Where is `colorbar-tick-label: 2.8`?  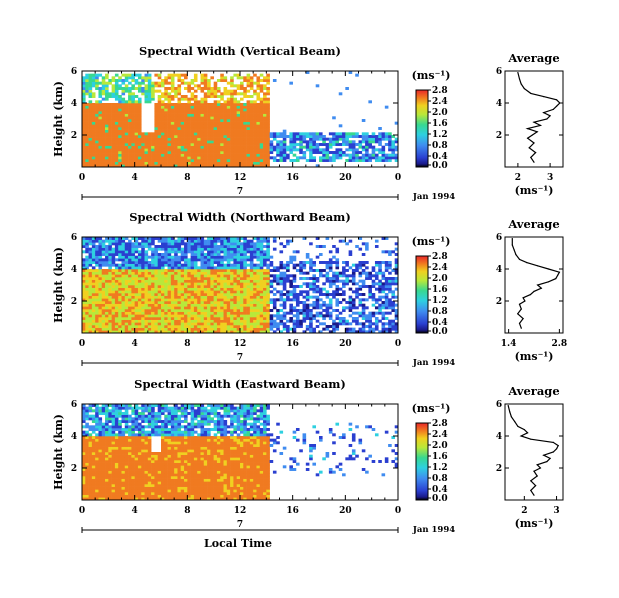
colorbar-tick-label: 2.8 is located at coordinates (440, 257).